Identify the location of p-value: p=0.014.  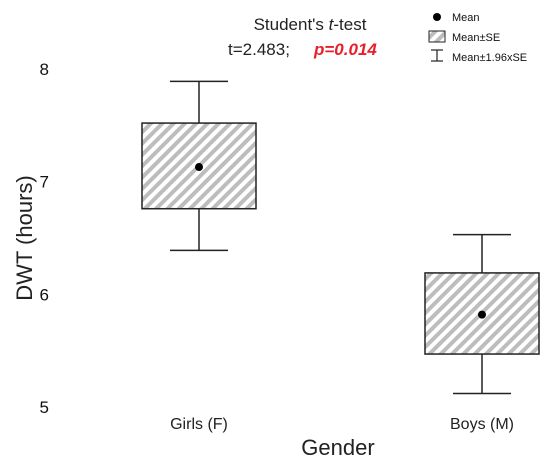
(345, 49).